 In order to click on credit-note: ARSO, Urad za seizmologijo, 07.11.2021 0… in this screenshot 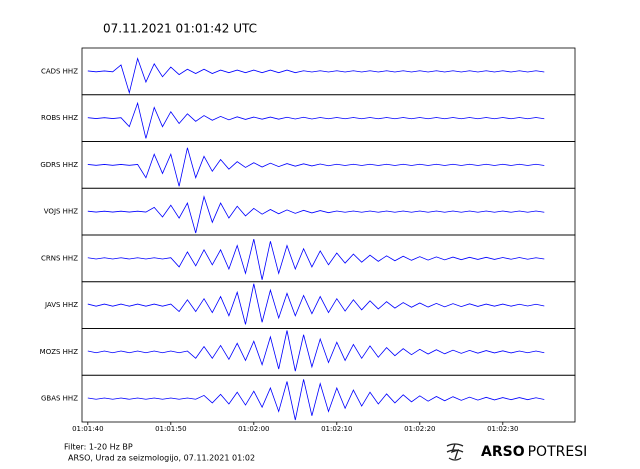, I will do `click(161, 458)`.